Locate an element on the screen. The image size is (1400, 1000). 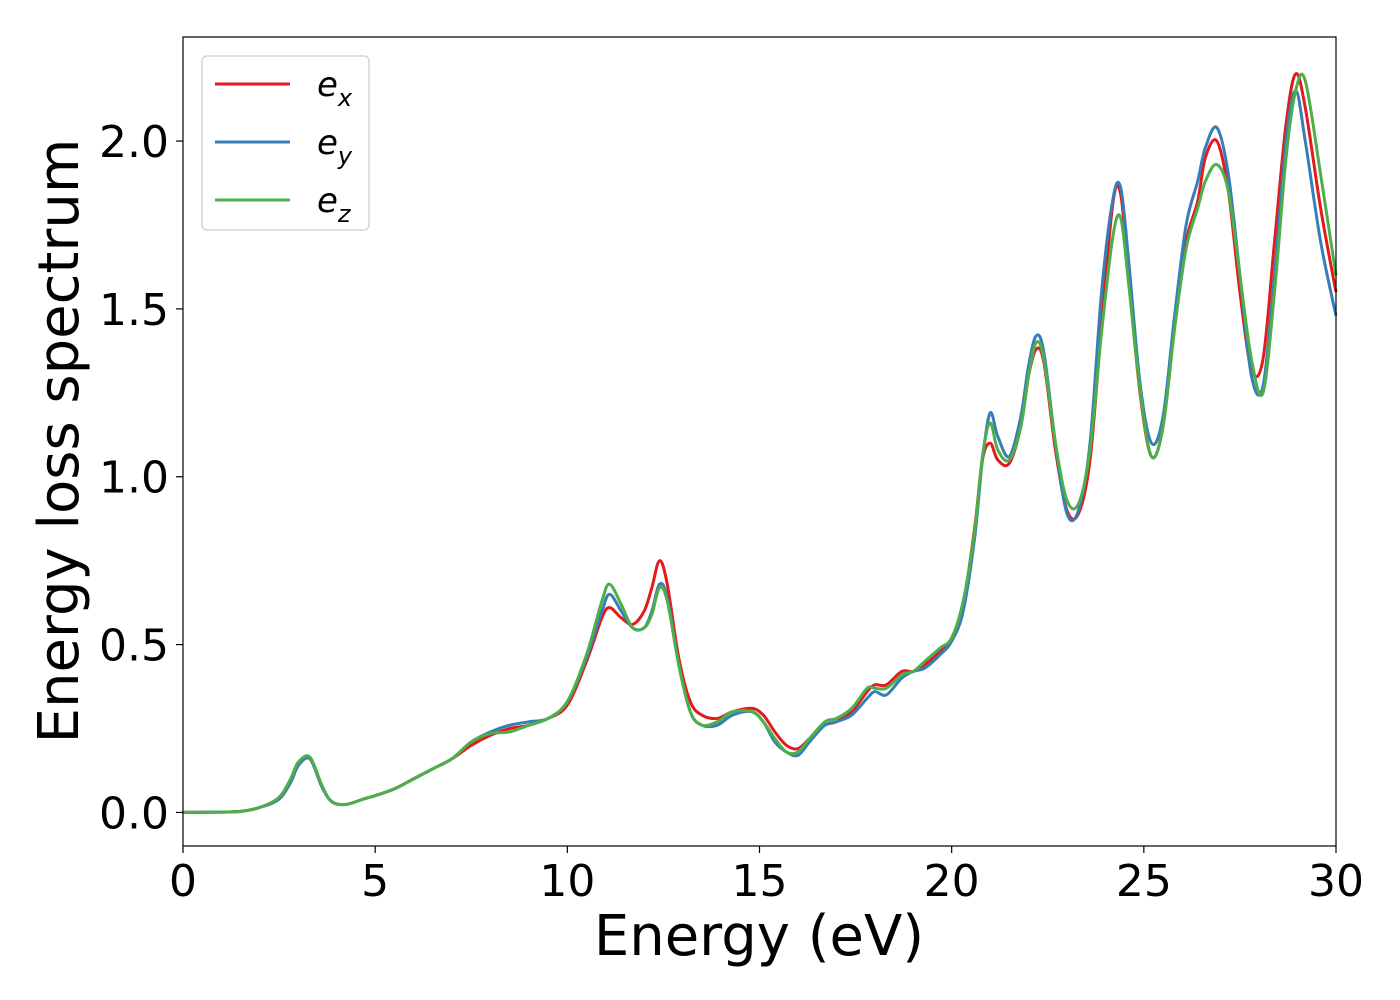
y-axis: 0.0 0.5 1.0 1.5 2.0 is located at coordinates (141, 478).